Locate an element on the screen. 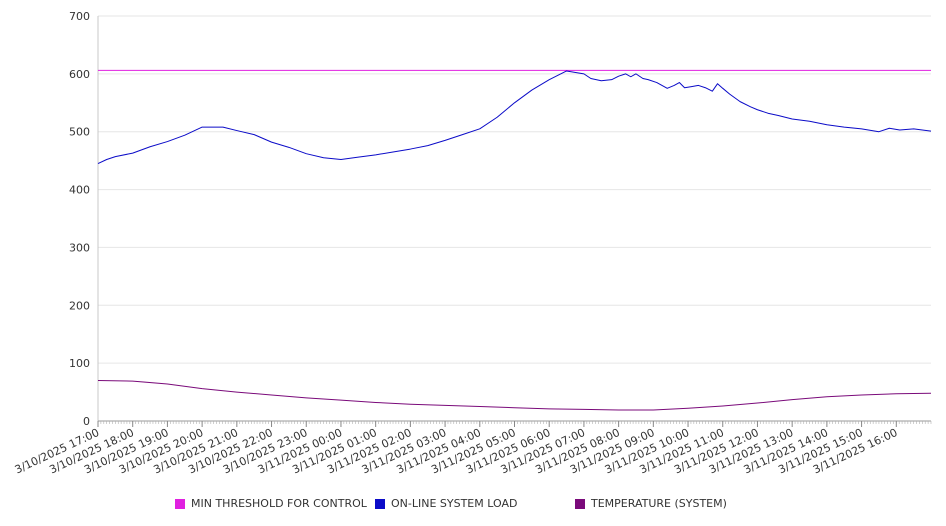 The width and height of the screenshot is (946, 526). legend-item-temperature: TEMPERATURE (SYSTEM) is located at coordinates (651, 503).